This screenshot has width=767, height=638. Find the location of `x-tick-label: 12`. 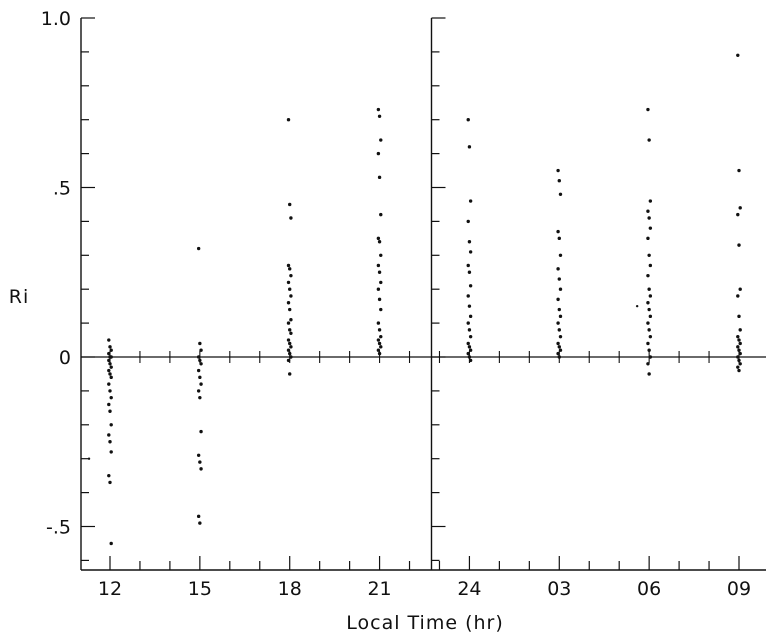

x-tick-label: 12 is located at coordinates (110, 589).